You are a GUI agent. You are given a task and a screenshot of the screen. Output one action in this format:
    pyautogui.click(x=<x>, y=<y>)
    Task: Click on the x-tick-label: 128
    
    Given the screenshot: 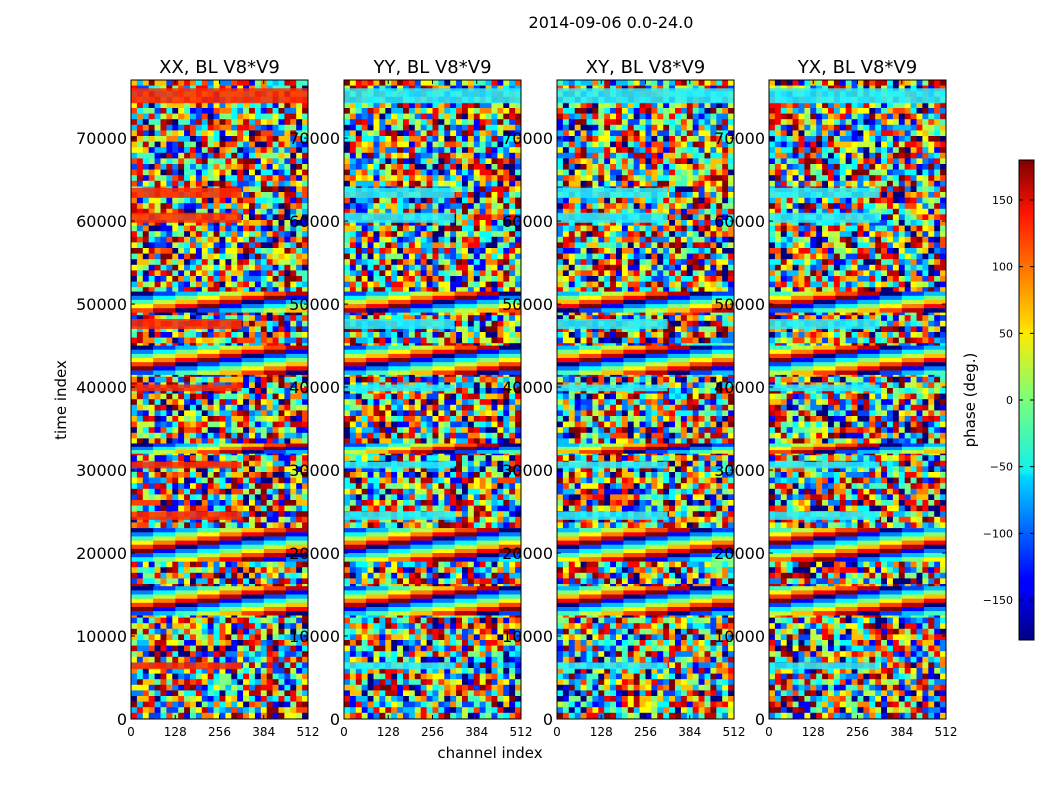 What is the action you would take?
    pyautogui.click(x=175, y=732)
    